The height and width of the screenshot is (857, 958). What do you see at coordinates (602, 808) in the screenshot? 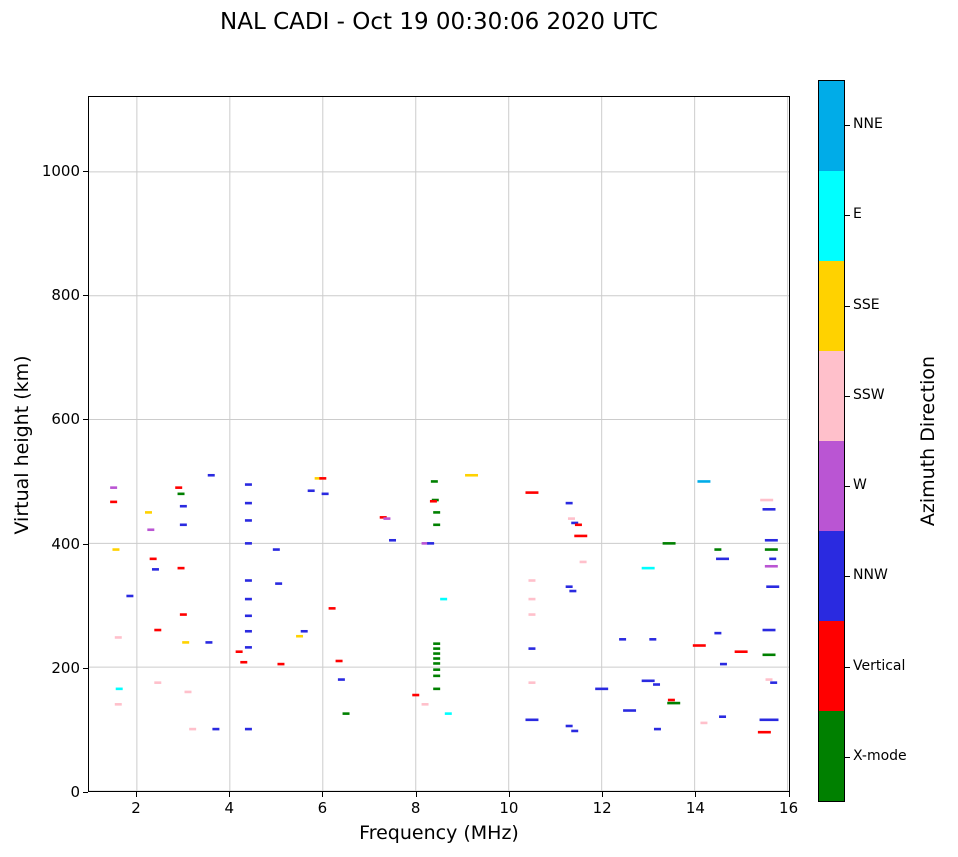
I see `x-tick-label: 12` at bounding box center [602, 808].